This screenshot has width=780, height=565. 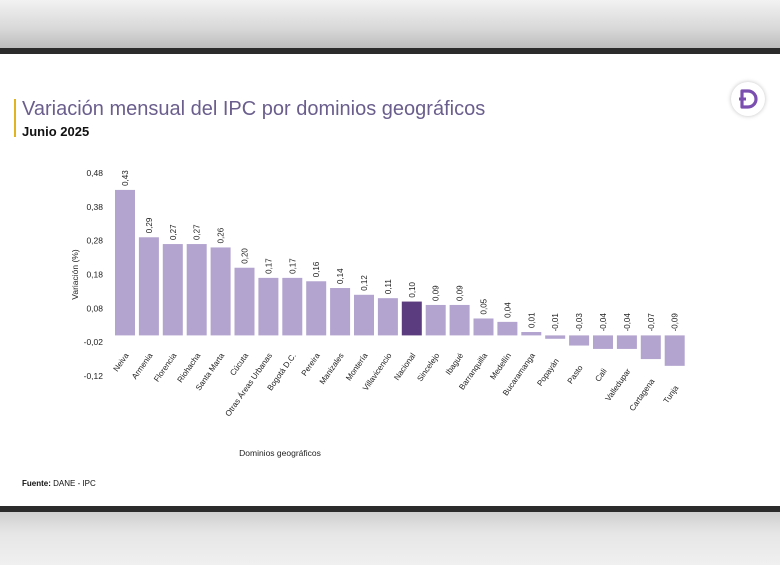 What do you see at coordinates (579, 322) in the screenshot?
I see `data-label: -0,03` at bounding box center [579, 322].